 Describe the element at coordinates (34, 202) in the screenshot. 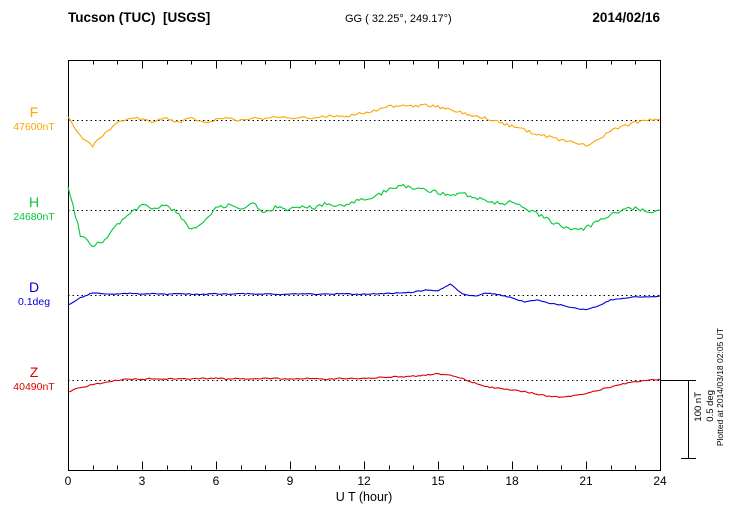

I see `trace-letter-H: H` at that location.